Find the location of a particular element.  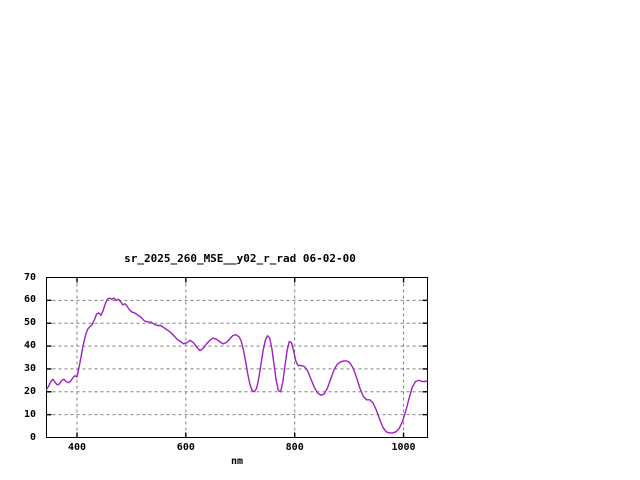

y-tick-label: 70 is located at coordinates (29, 277).